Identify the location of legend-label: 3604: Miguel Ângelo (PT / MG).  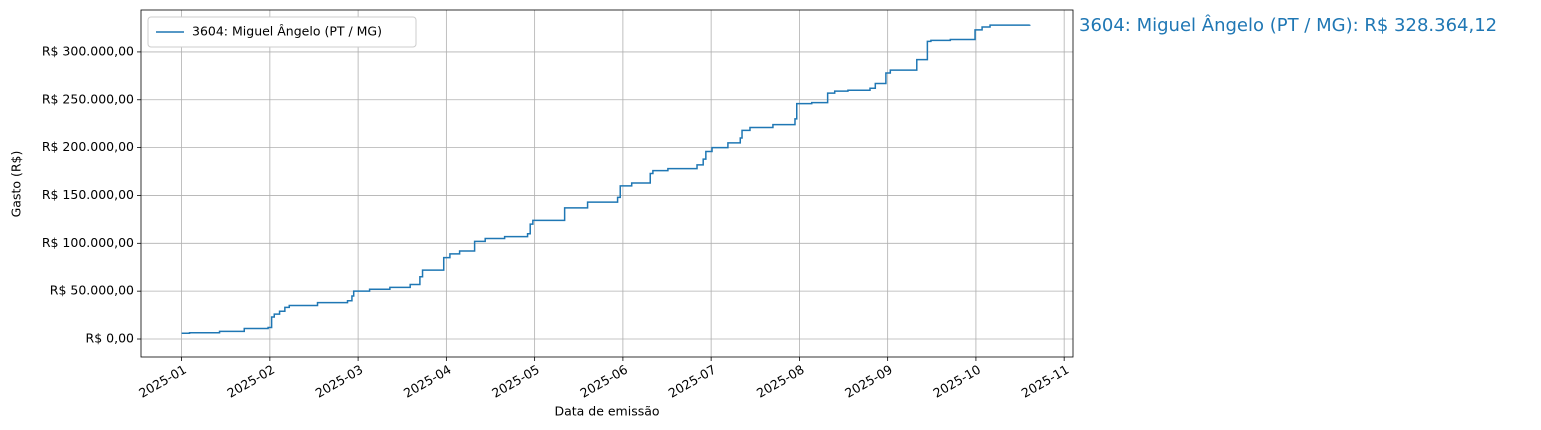
(287, 31).